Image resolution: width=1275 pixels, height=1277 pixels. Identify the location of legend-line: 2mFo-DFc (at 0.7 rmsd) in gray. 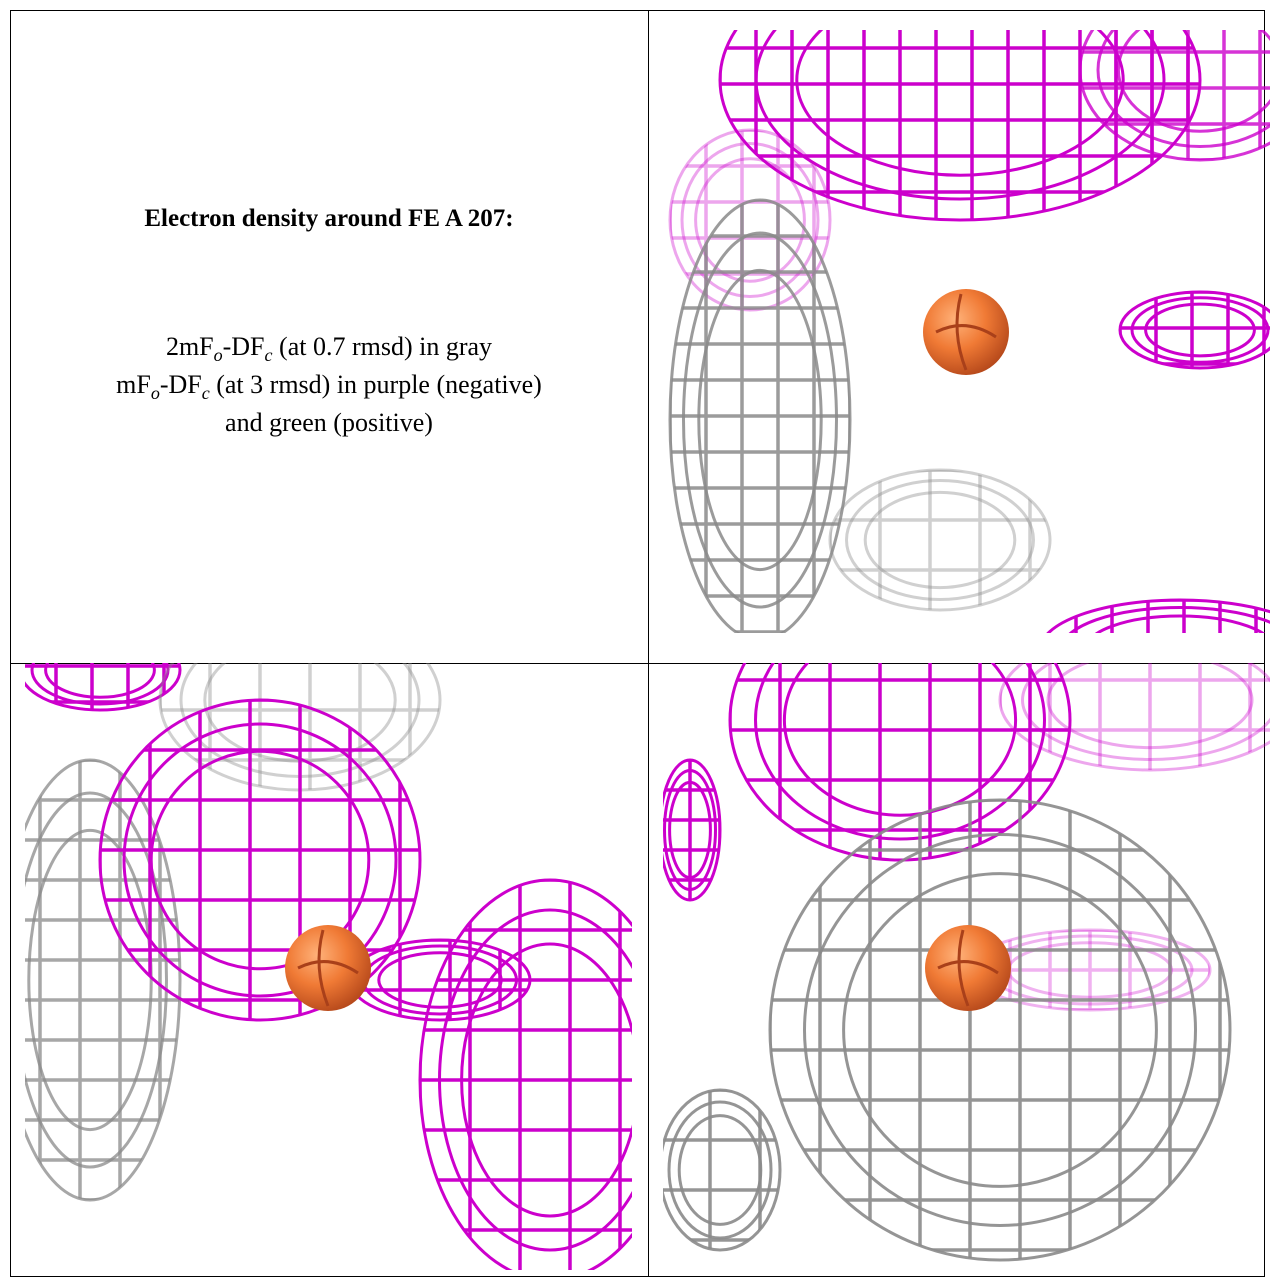
(329, 347).